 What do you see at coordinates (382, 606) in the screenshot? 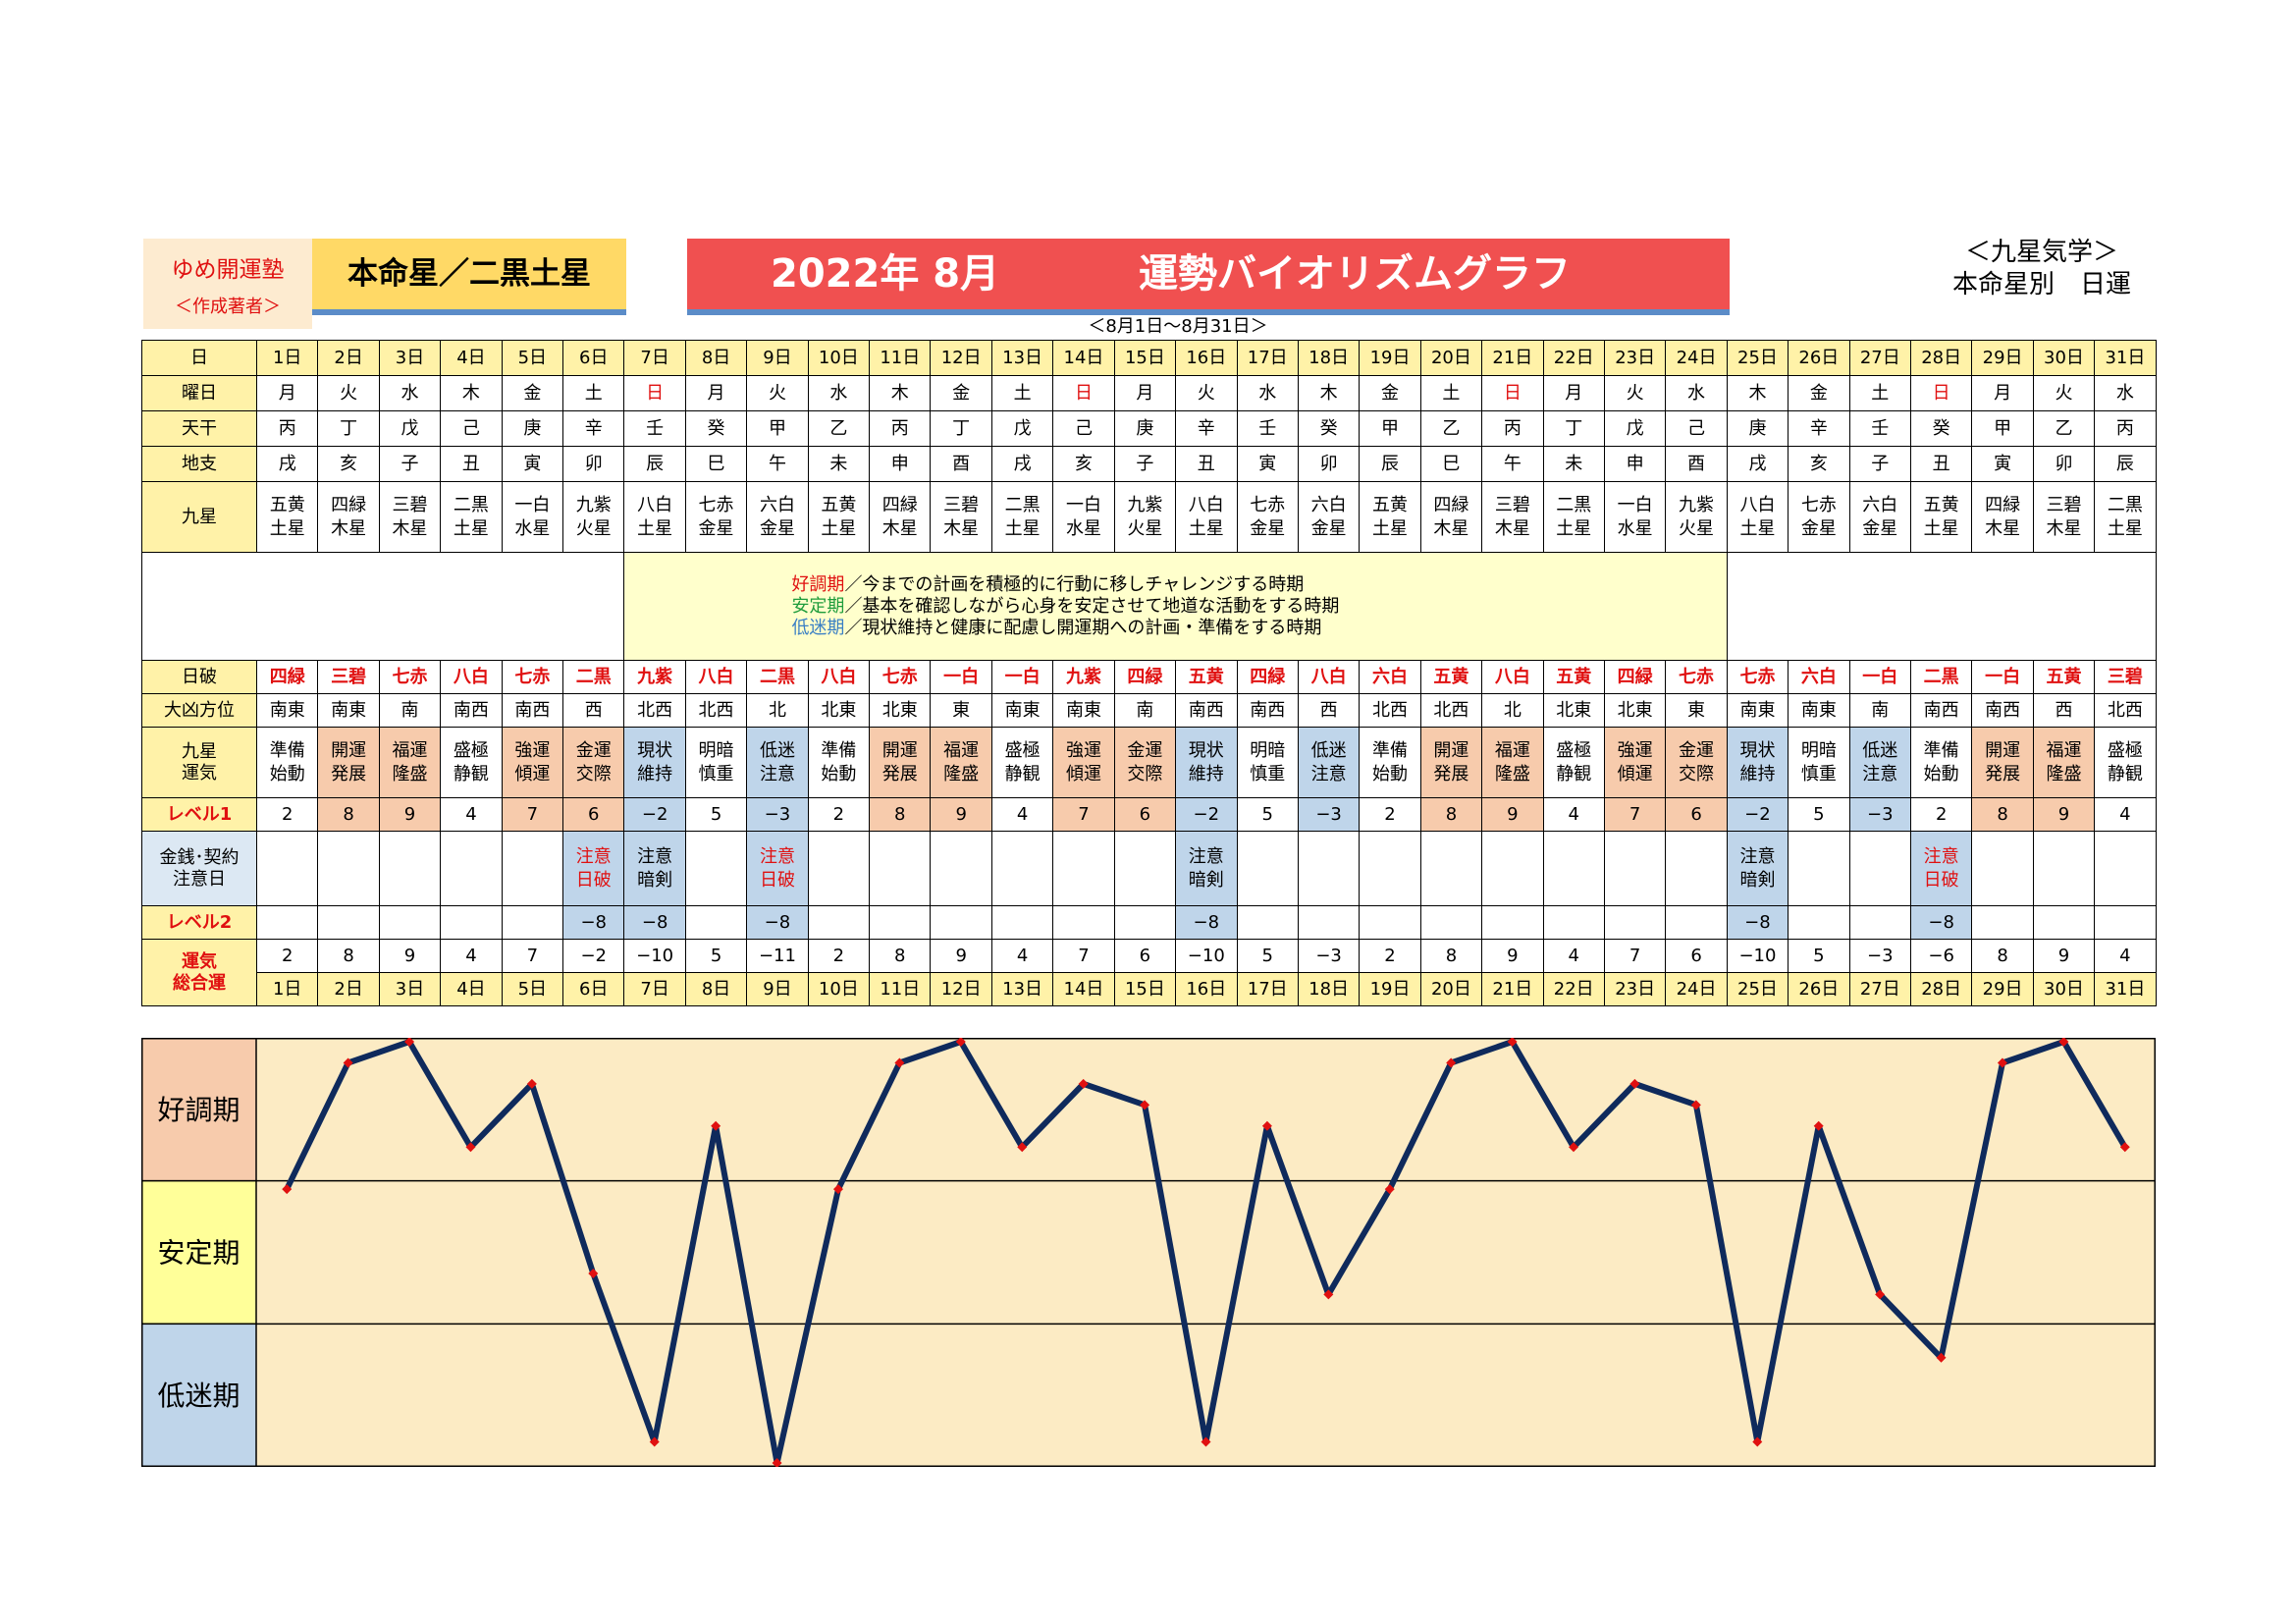
I see `legend-blank-left` at bounding box center [382, 606].